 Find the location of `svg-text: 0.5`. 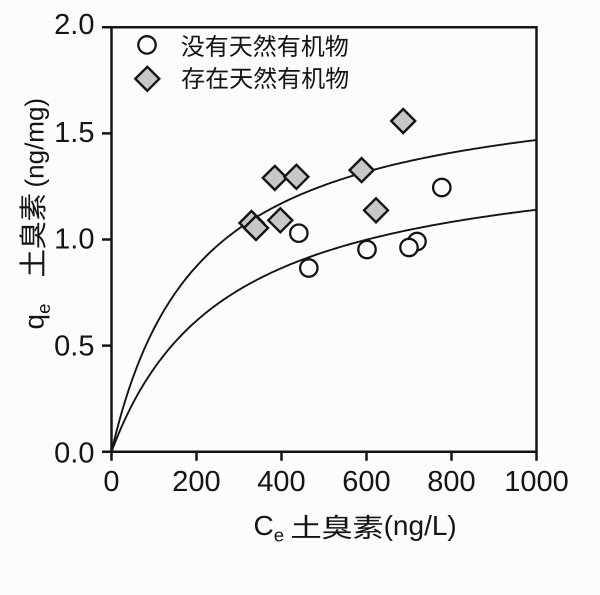

svg-text: 0.5 is located at coordinates (74, 346).